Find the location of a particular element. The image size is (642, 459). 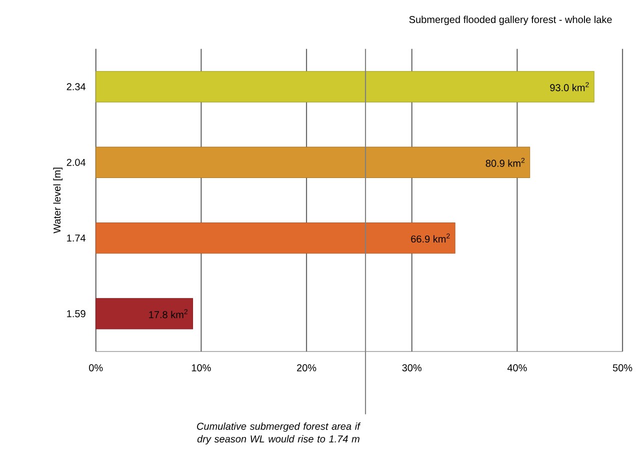

x-tick-label: 50% is located at coordinates (622, 368).